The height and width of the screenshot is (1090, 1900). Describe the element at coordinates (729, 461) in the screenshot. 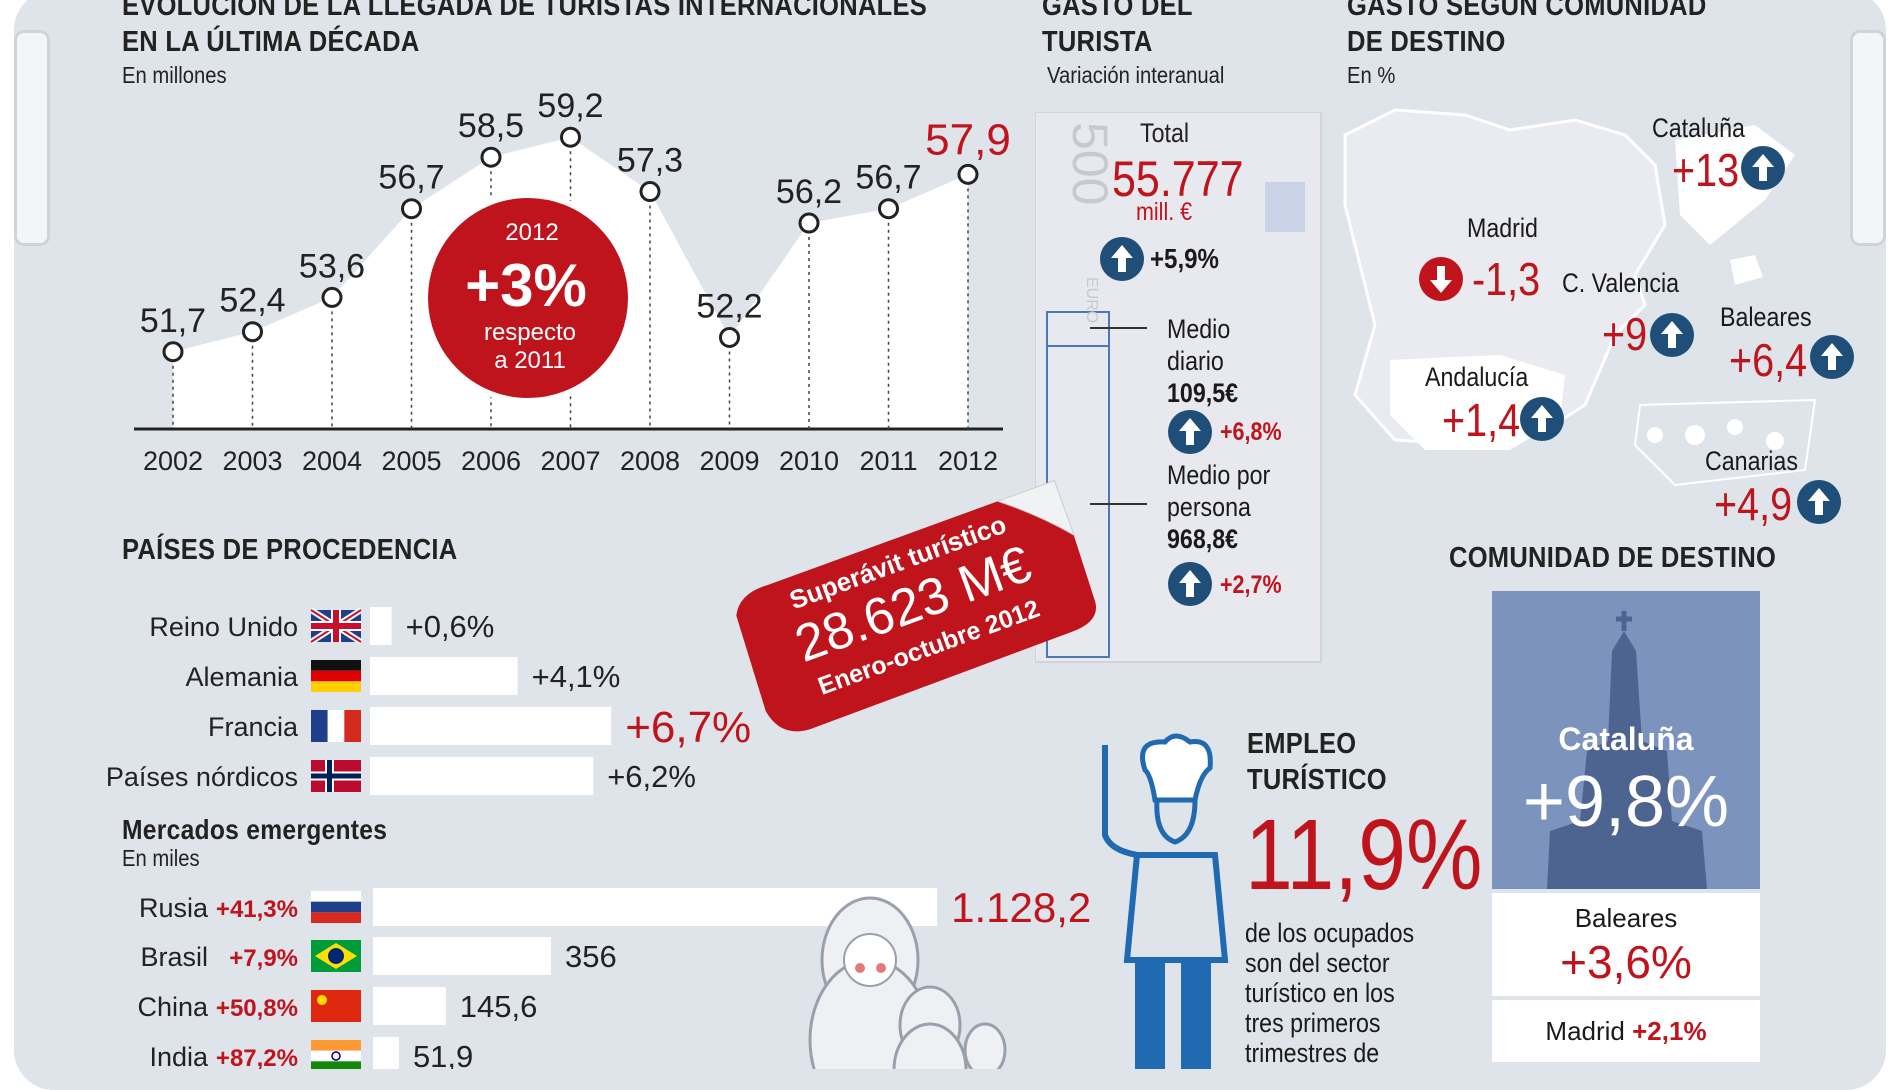

I see `arrivals-year-label: 2009` at that location.